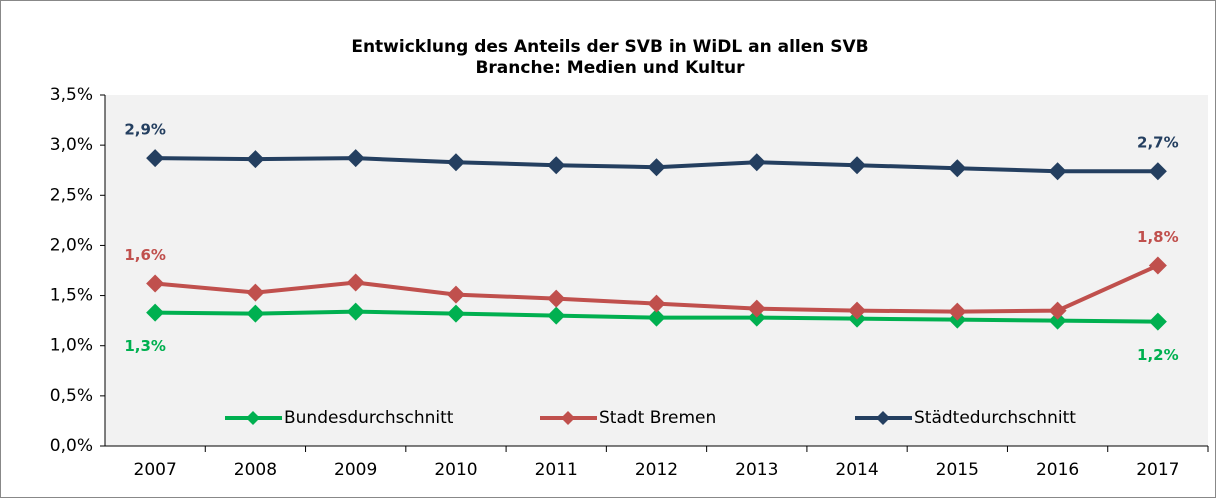  Describe the element at coordinates (369, 418) in the screenshot. I see `legend-label: Bundesdurchschnitt` at that location.